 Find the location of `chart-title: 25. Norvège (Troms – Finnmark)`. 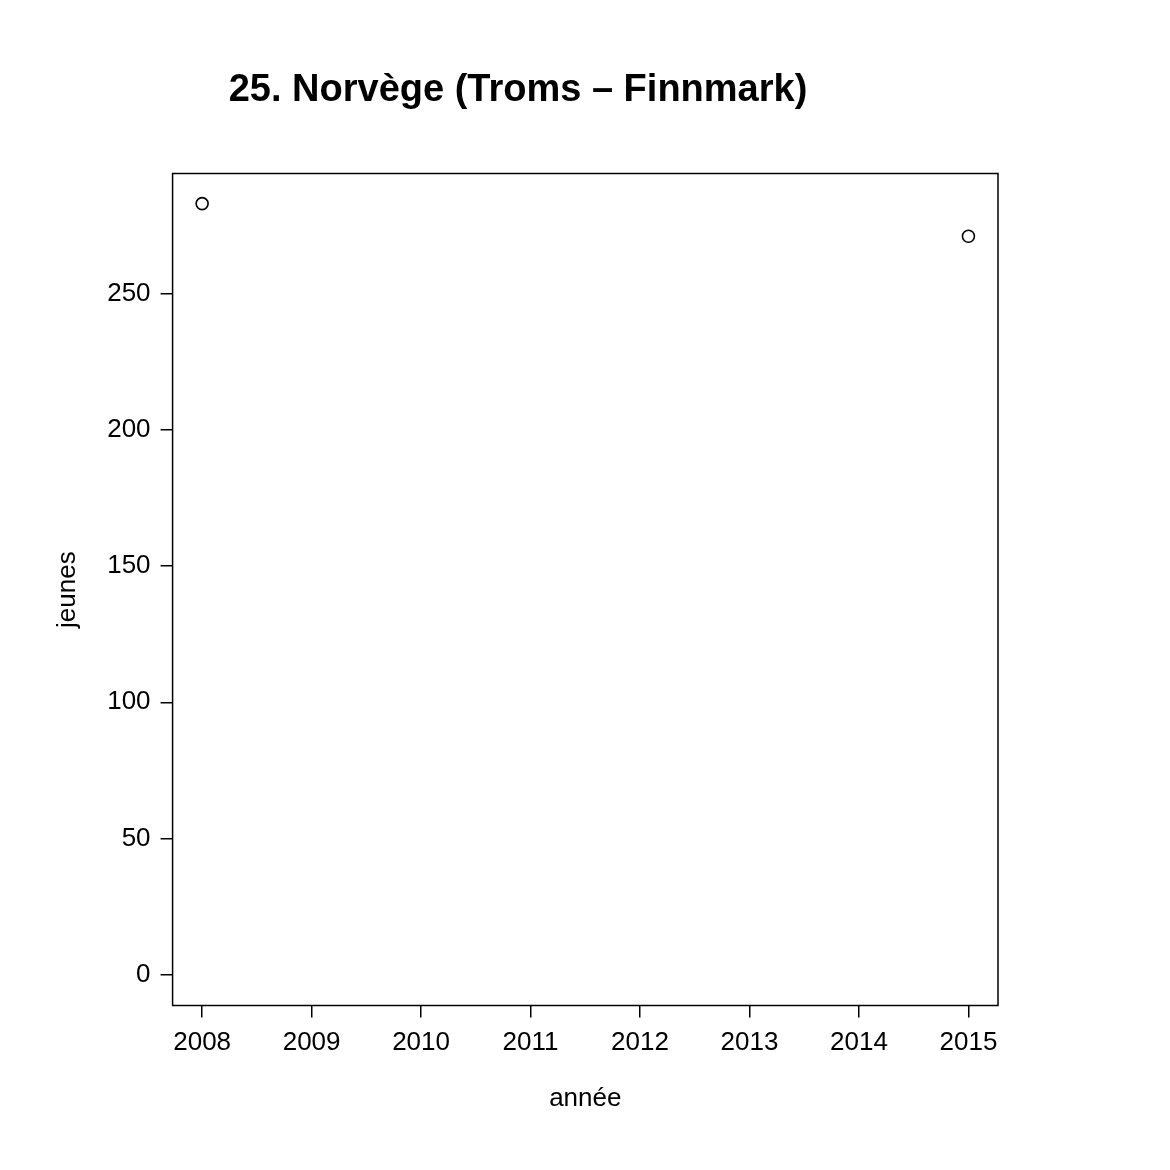

chart-title: 25. Norvège (Troms – Finnmark) is located at coordinates (518, 88).